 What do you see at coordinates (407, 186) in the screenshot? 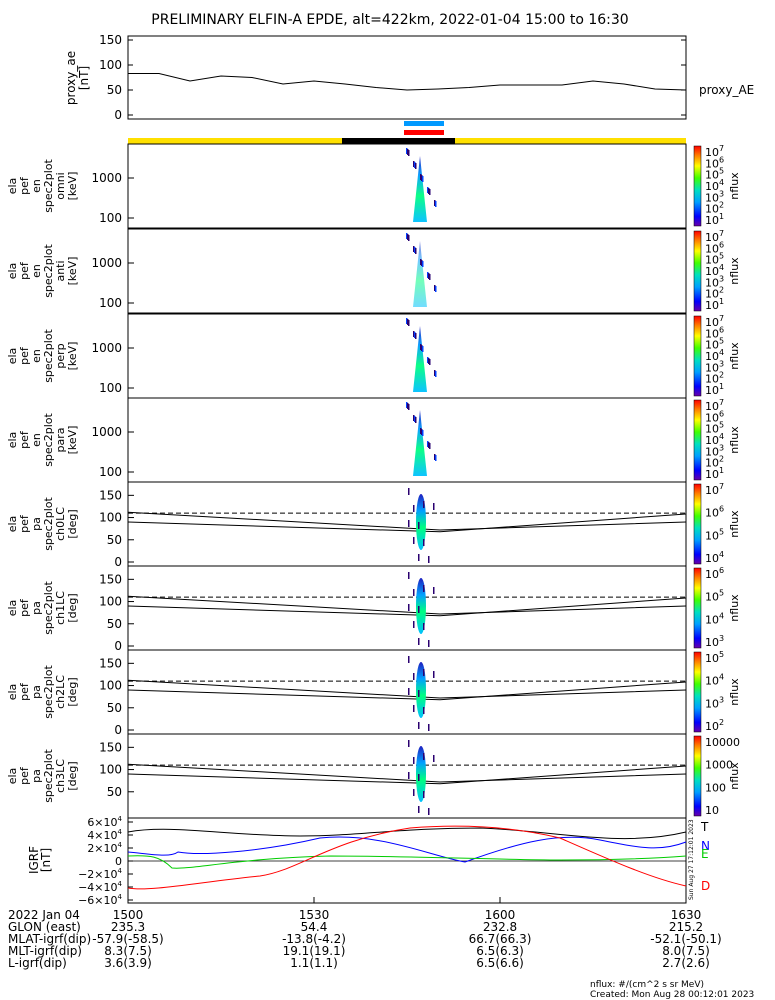
I see `spectrogram-panel-0-frame` at bounding box center [407, 186].